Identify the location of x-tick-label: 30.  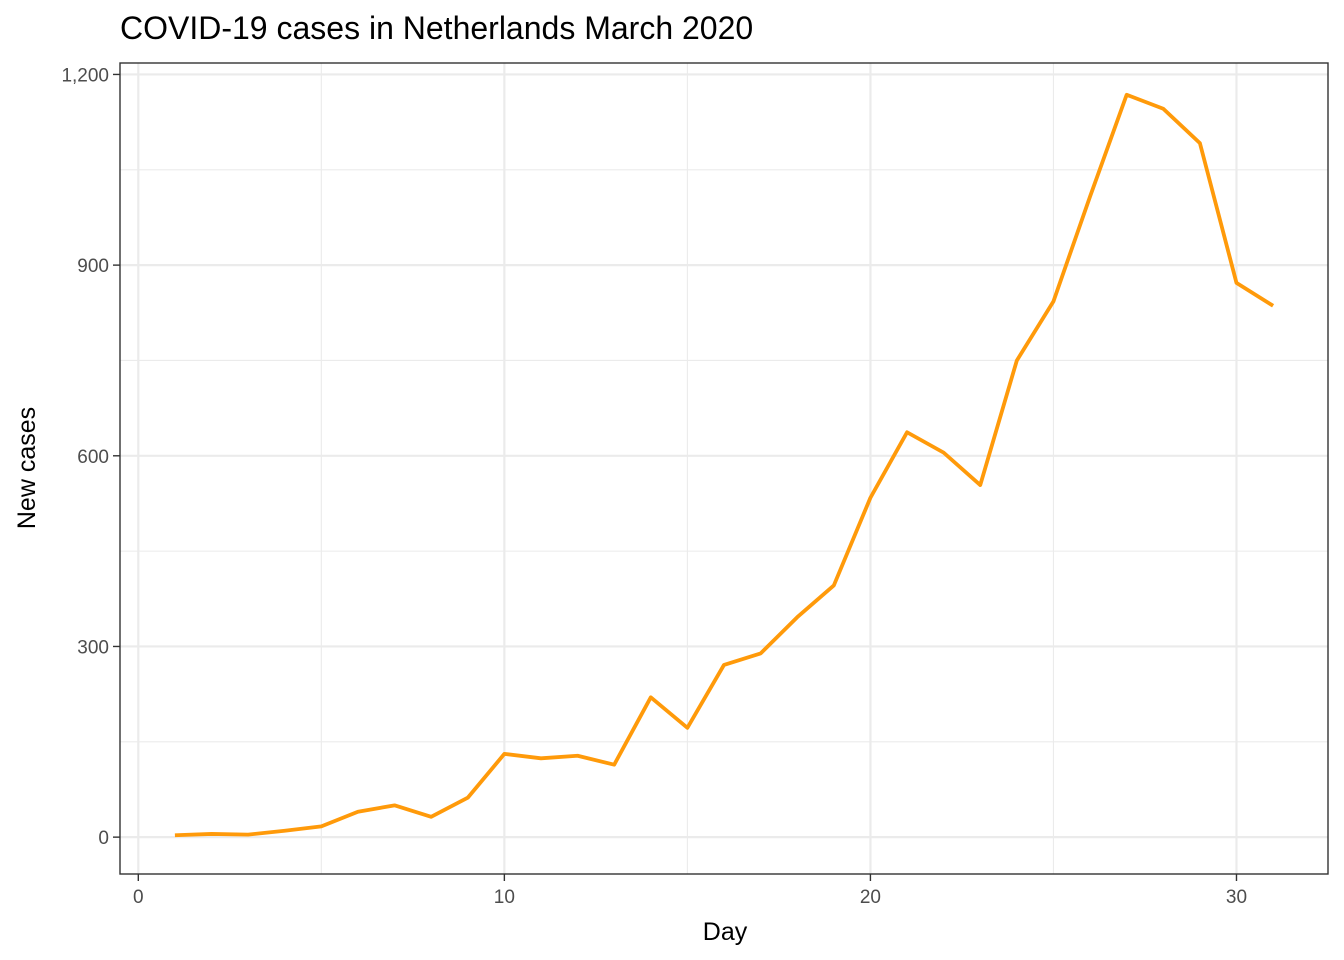
(1236, 897).